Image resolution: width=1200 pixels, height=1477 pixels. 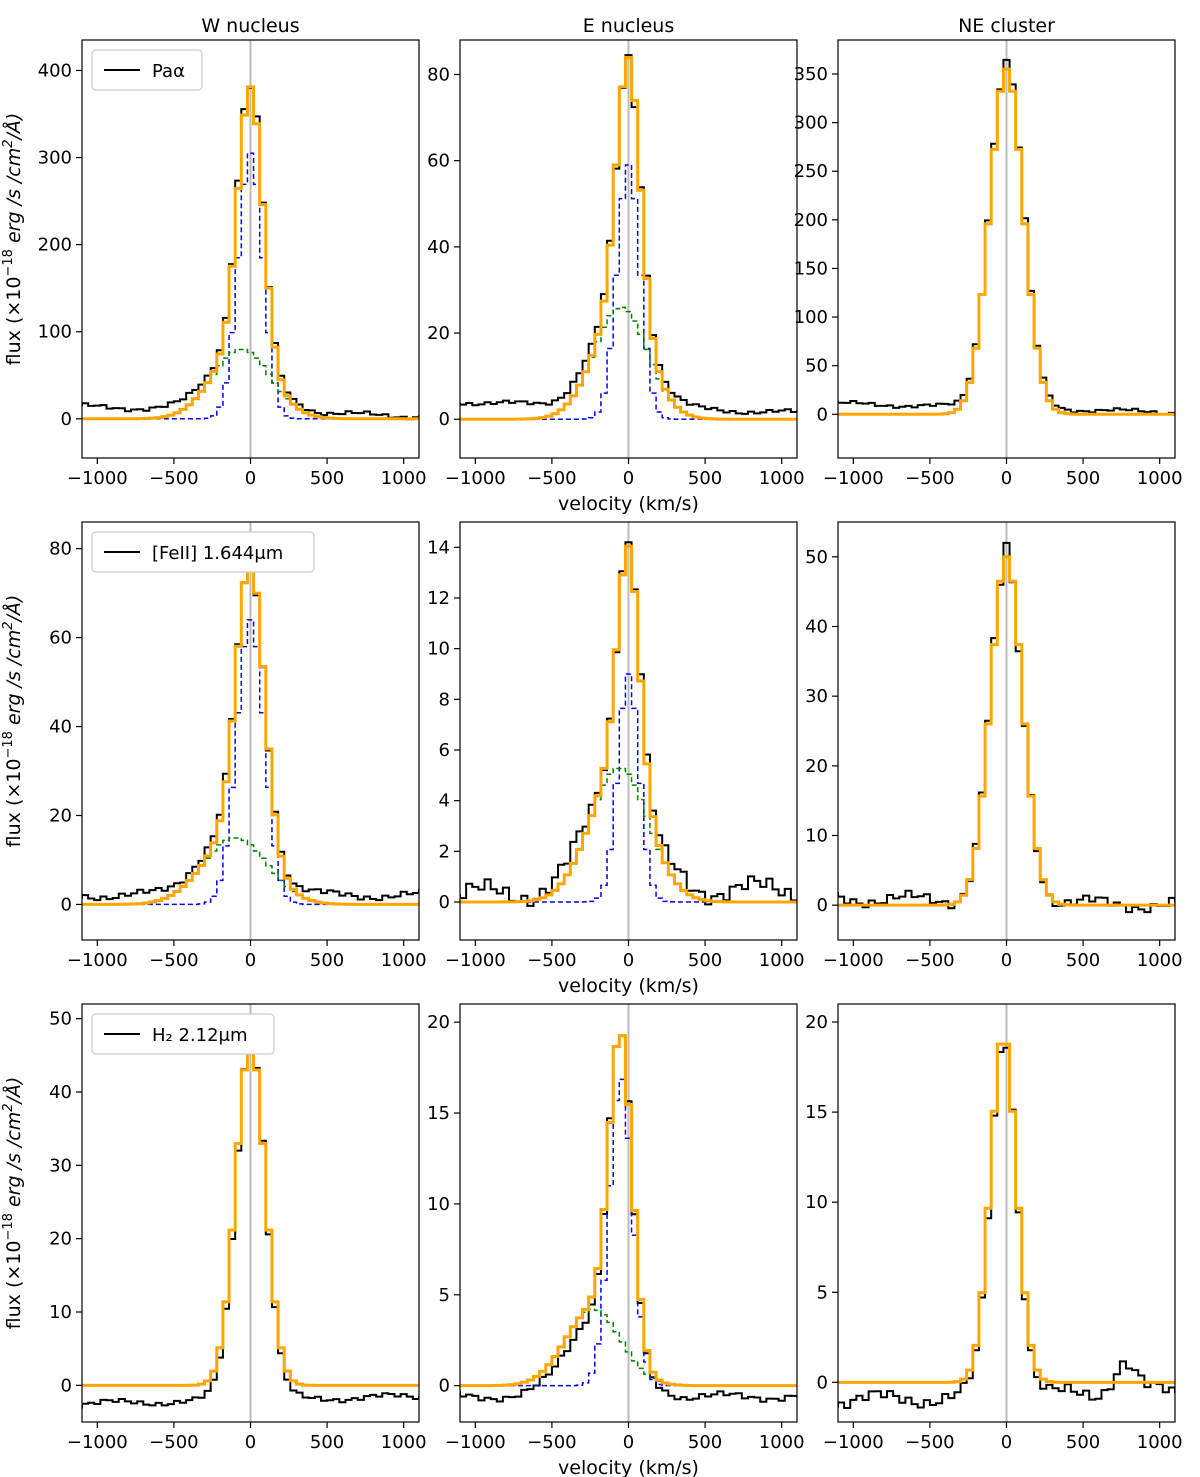 I want to click on legend: H₂ 2.12μm, so click(x=183, y=1034).